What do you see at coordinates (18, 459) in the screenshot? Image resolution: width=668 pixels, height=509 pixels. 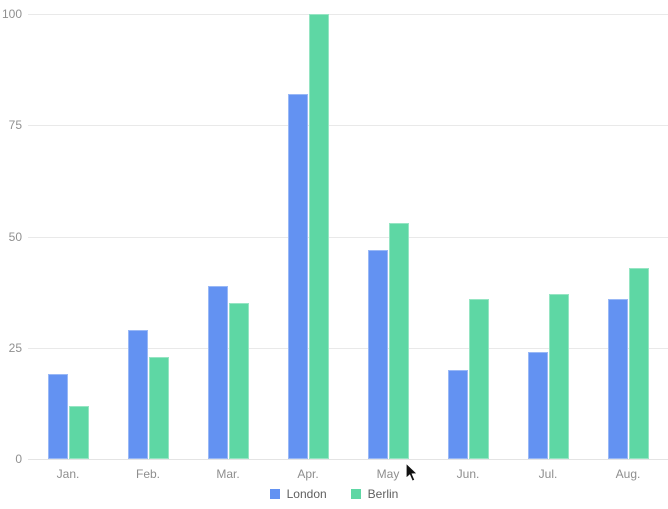 I see `y-axis-tick-label: 0` at bounding box center [18, 459].